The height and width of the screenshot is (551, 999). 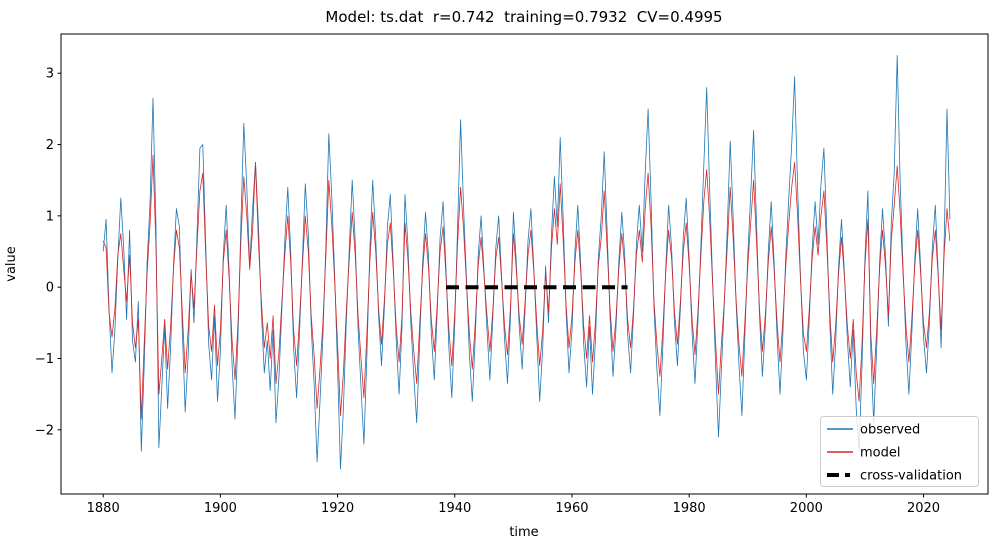 What do you see at coordinates (103, 508) in the screenshot?
I see `x-tick-label: 1880` at bounding box center [103, 508].